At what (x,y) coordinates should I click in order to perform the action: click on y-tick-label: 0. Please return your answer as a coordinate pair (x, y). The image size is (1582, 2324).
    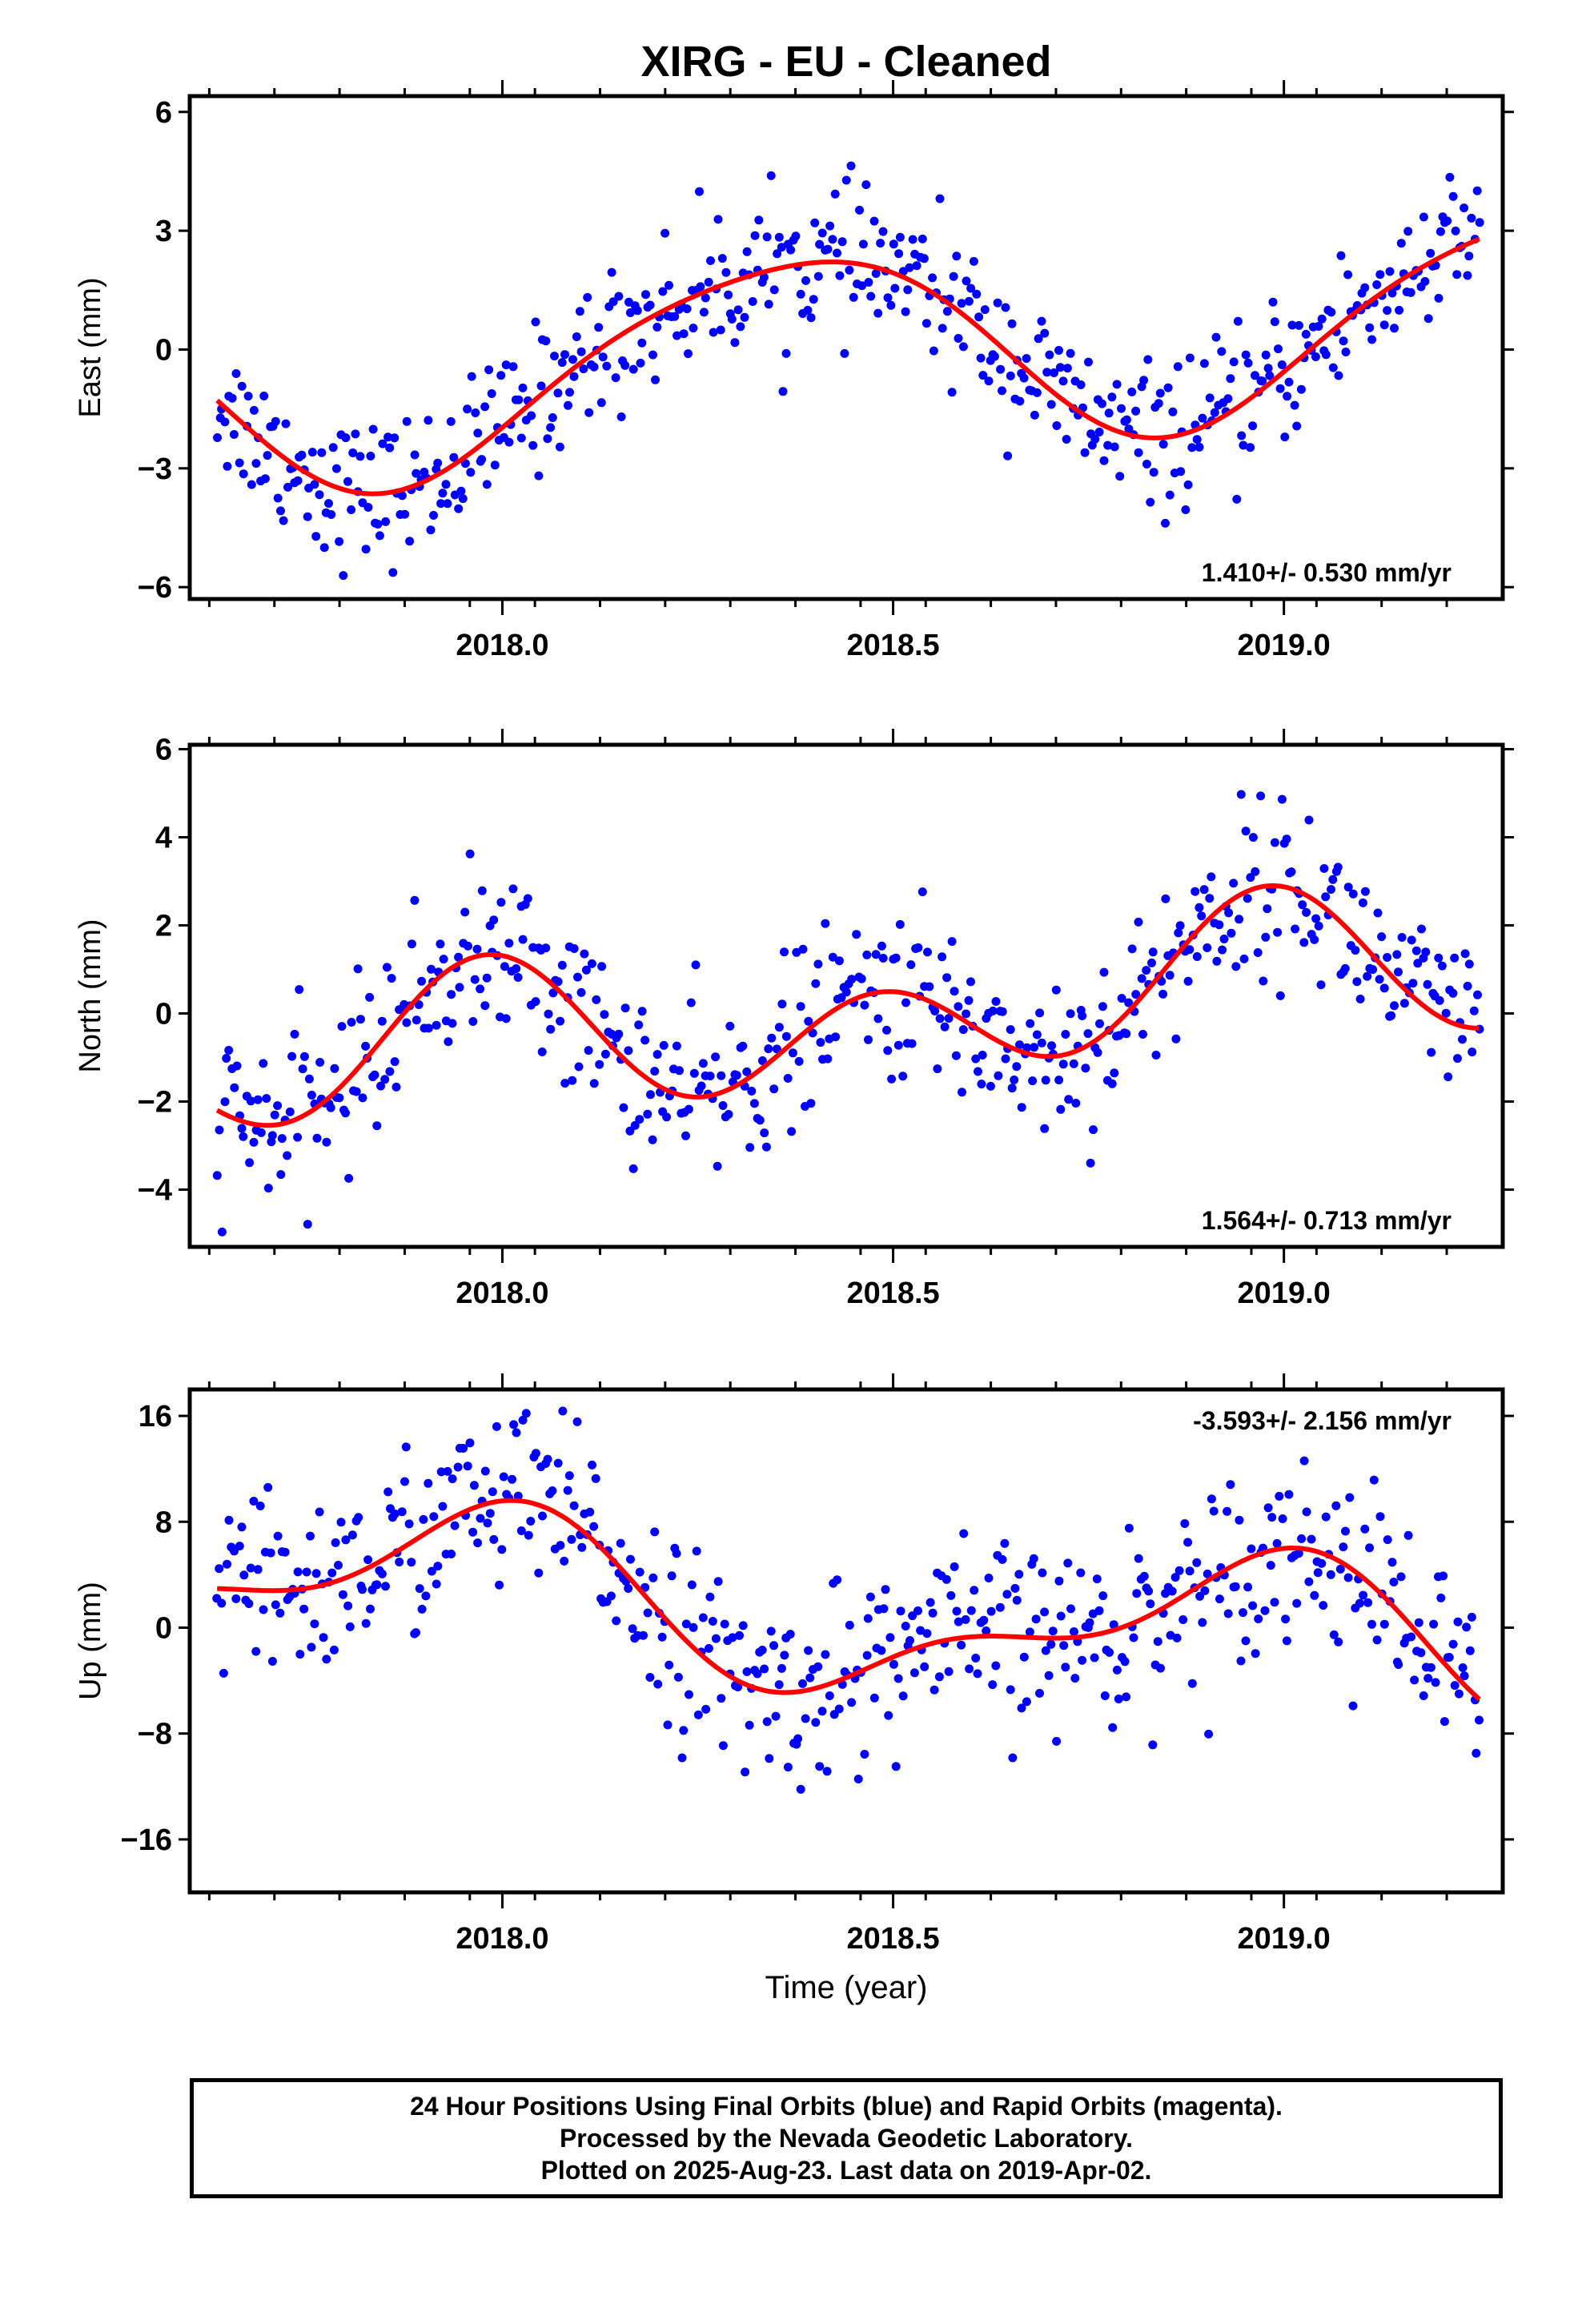
    Looking at the image, I should click on (164, 1015).